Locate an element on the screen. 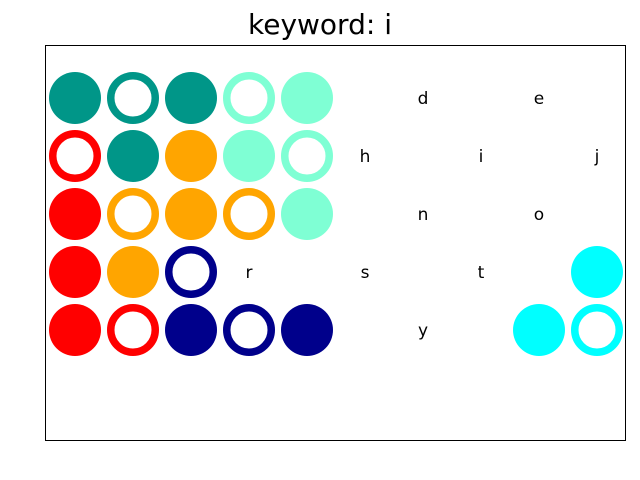 The height and width of the screenshot is (480, 640). letter-h: h is located at coordinates (365, 157).